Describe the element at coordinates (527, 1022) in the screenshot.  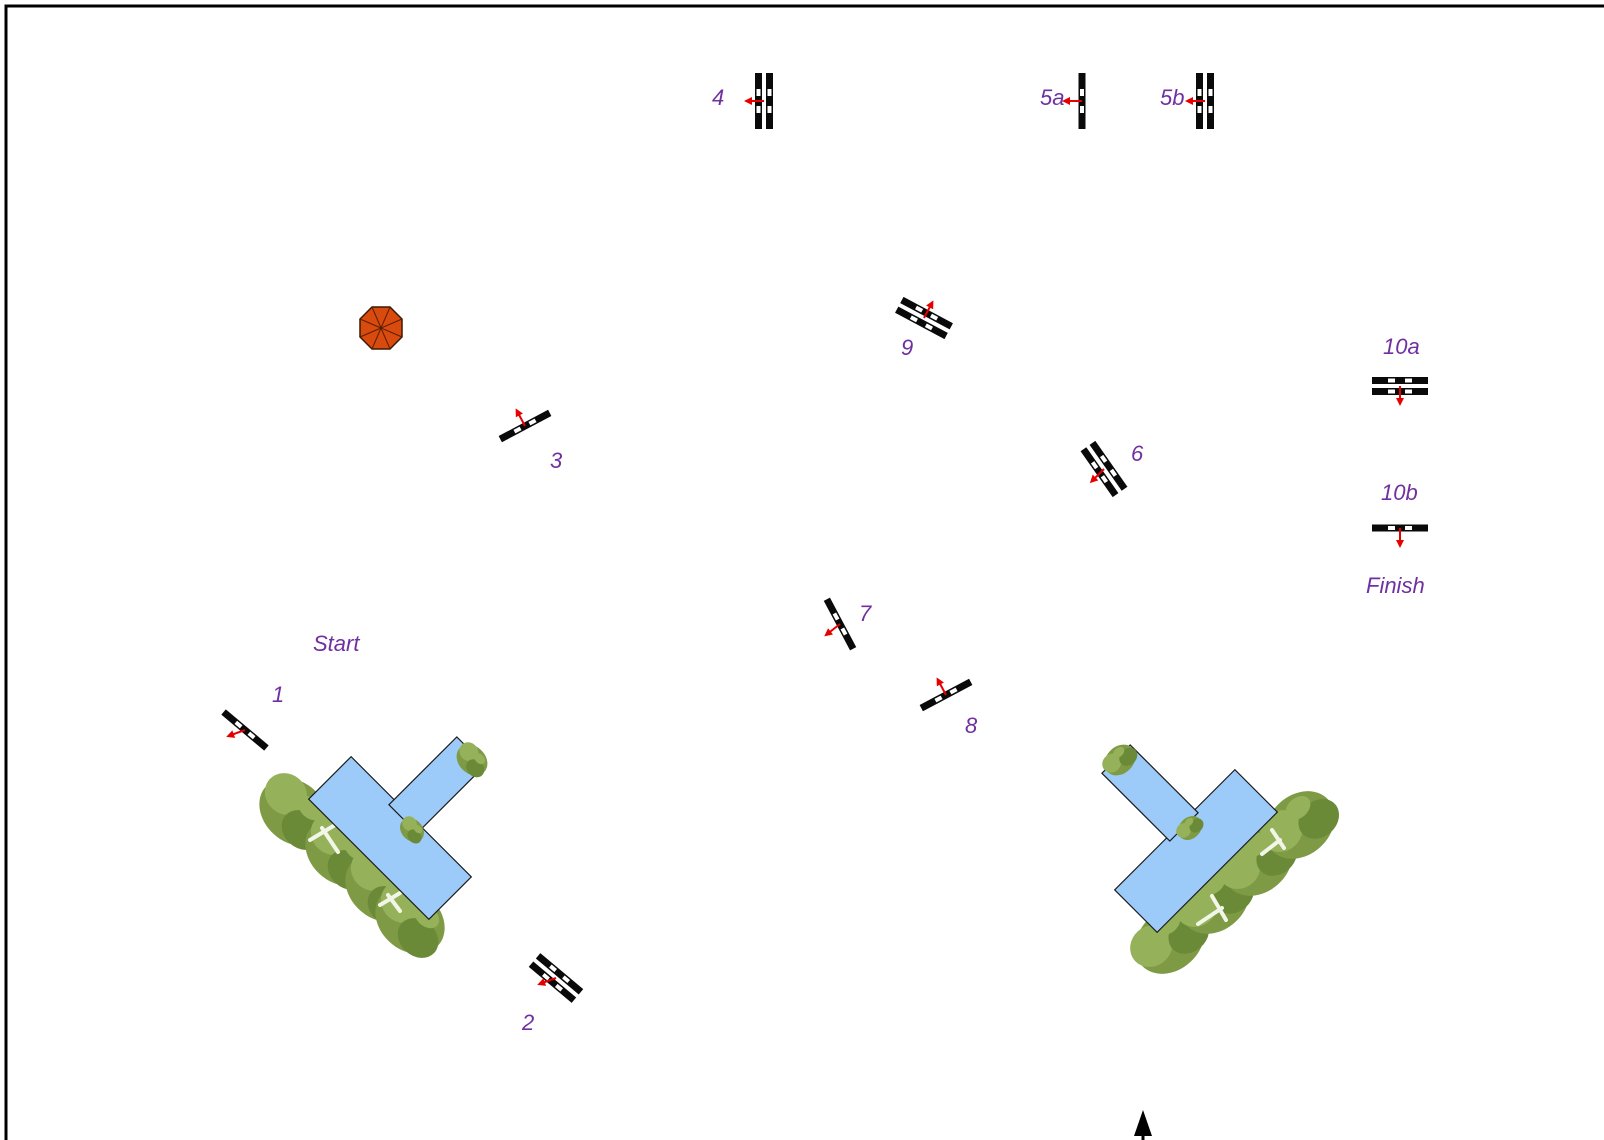
I see `obstacle-label-2: 2` at that location.